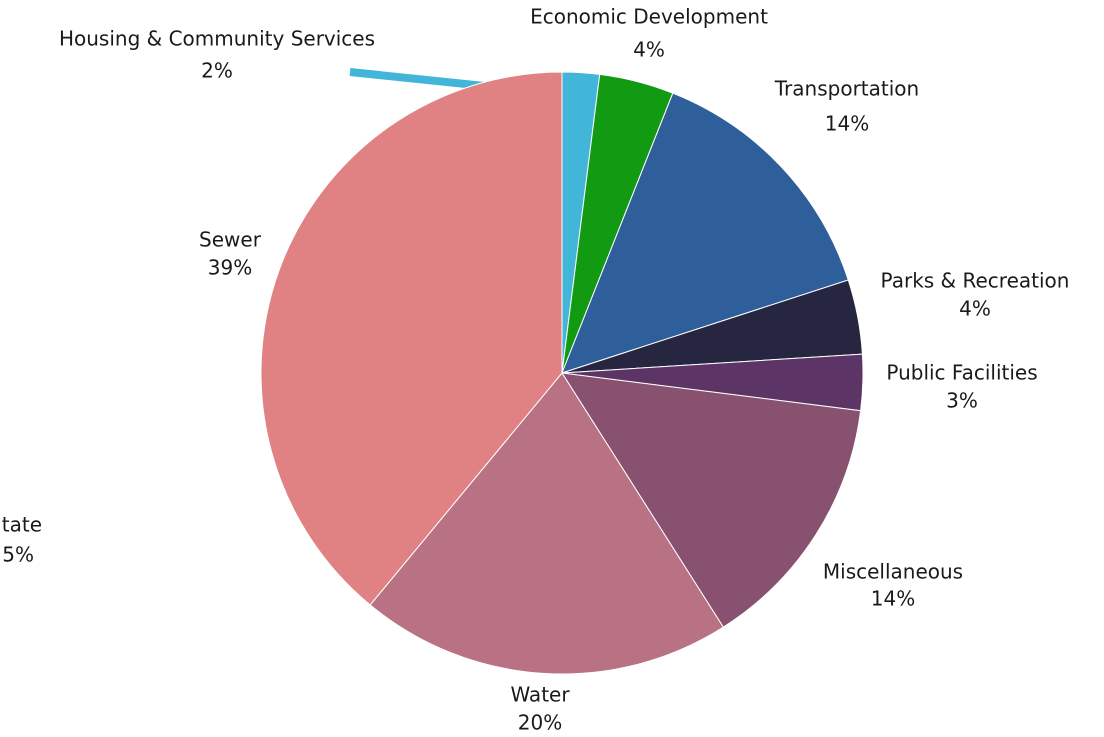 Image resolution: width=1104 pixels, height=737 pixels. I want to click on slice-label: Transportation, so click(846, 89).